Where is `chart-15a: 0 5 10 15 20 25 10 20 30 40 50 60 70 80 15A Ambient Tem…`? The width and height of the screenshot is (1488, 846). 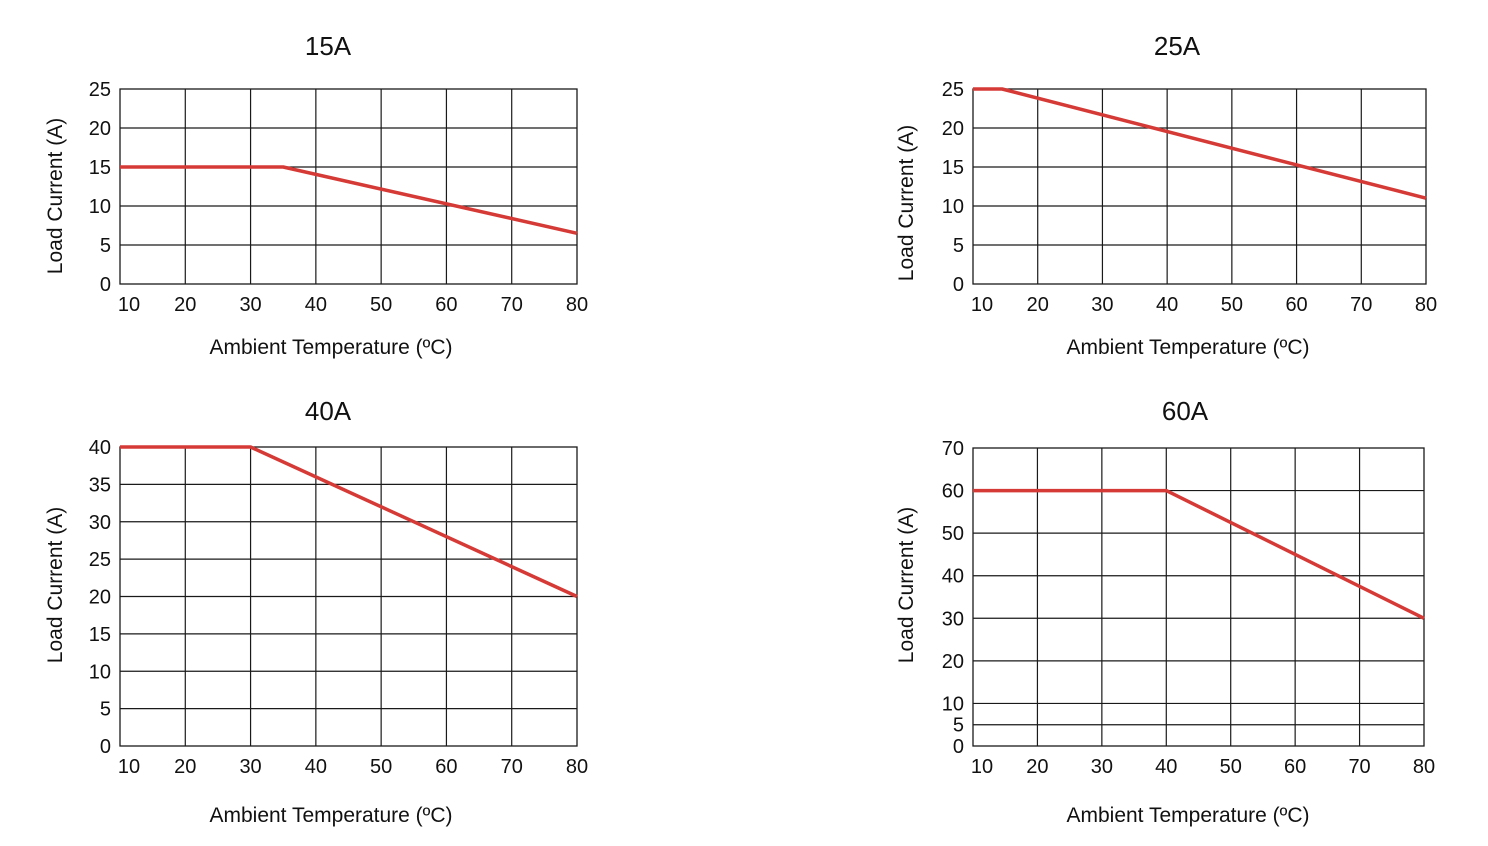
chart-15a: 0 5 10 15 20 25 10 20 30 40 50 60 70 80 15A Ambient Tem… is located at coordinates (316, 195).